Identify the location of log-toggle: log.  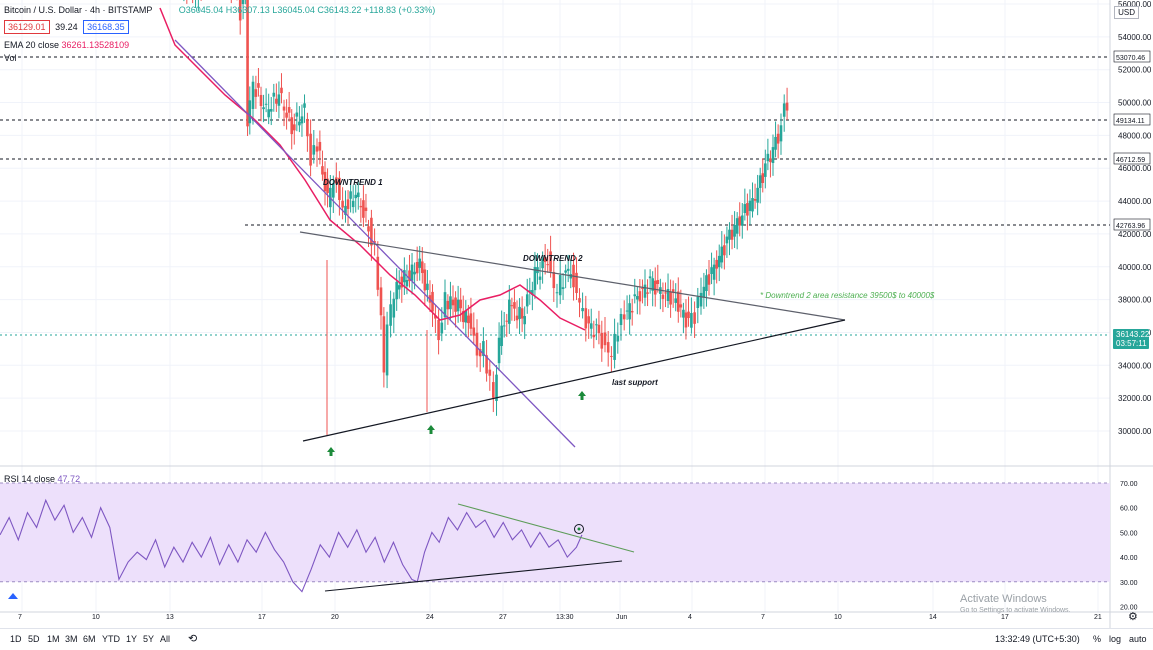
(1115, 639).